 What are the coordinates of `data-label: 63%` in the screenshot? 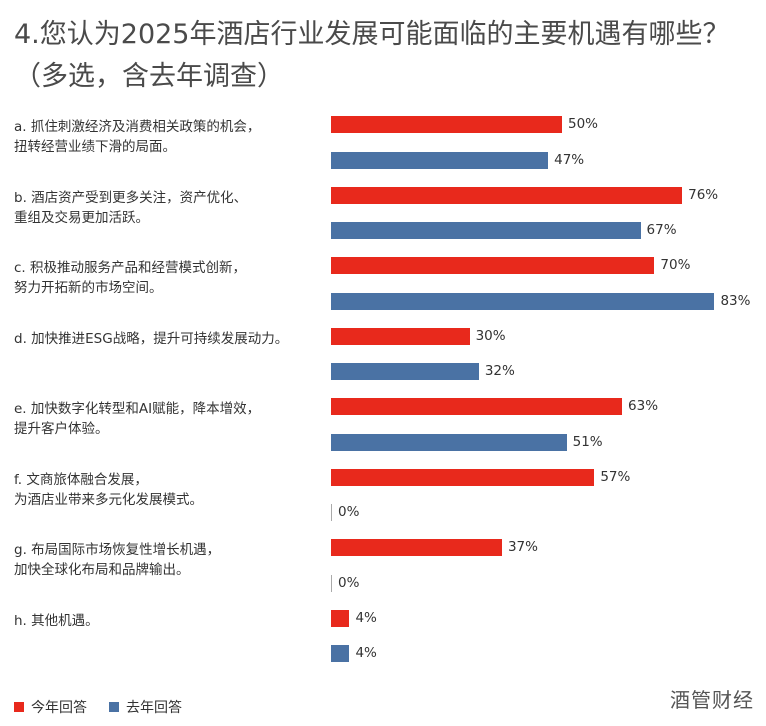 It's located at (643, 406).